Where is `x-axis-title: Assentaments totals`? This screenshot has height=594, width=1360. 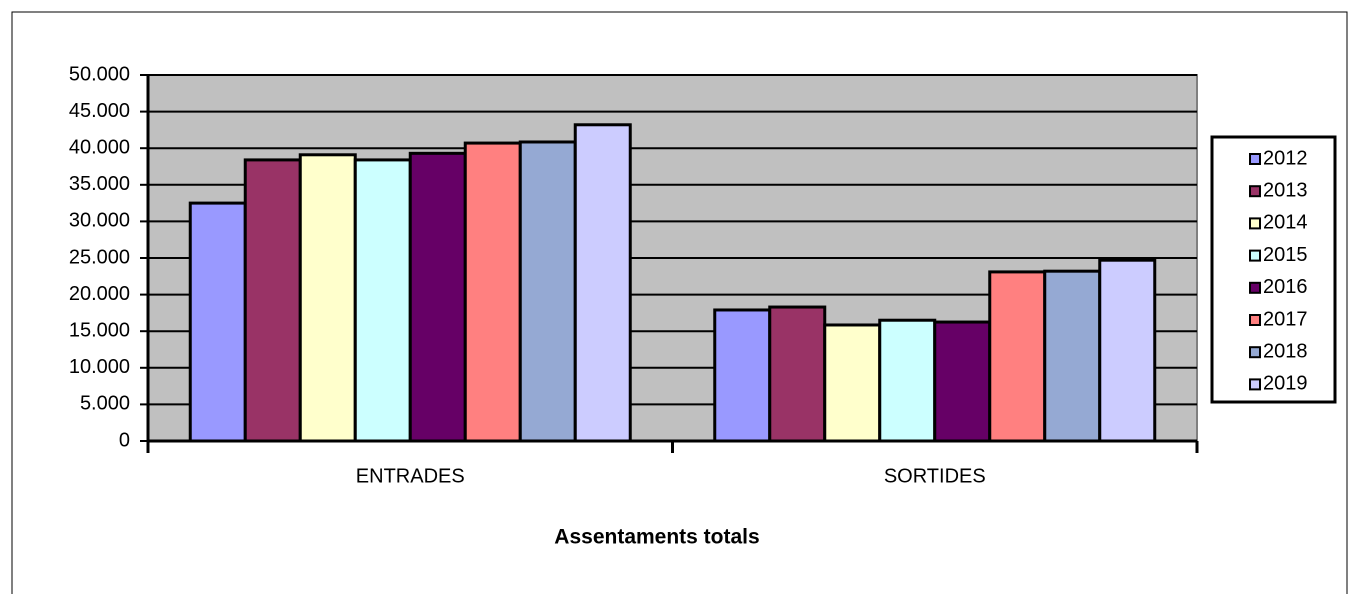 x-axis-title: Assentaments totals is located at coordinates (656, 537).